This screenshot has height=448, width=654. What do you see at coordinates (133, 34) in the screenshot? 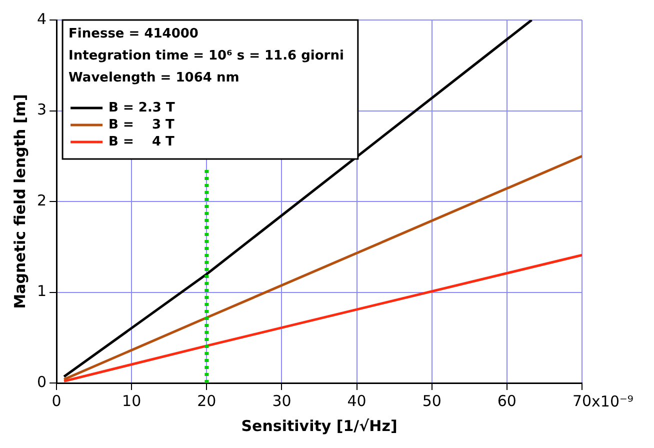
I see `annotation: Finesse = 414000` at bounding box center [133, 34].